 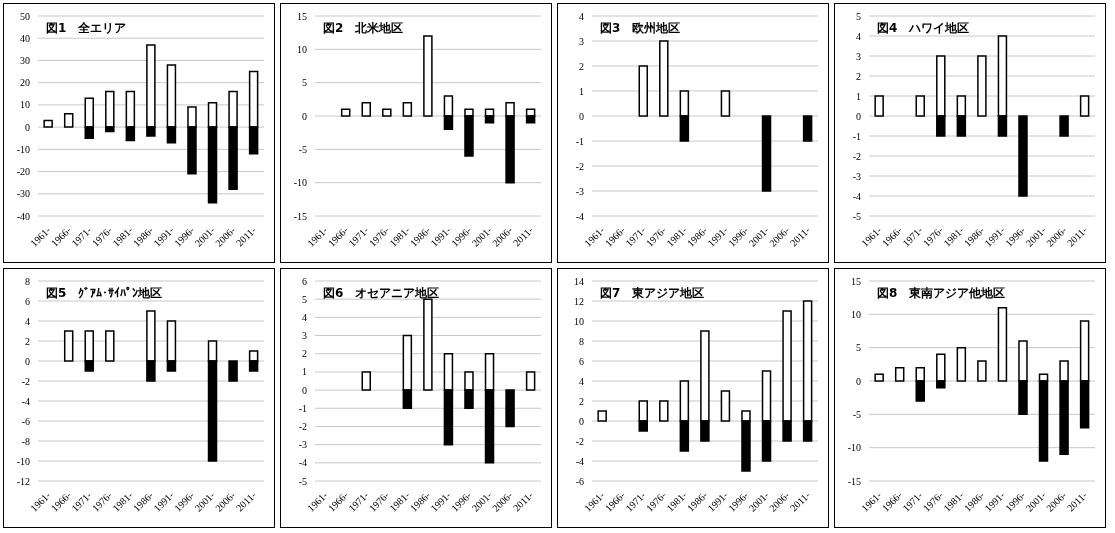 I want to click on y-tick-label: 12, so click(x=579, y=301).